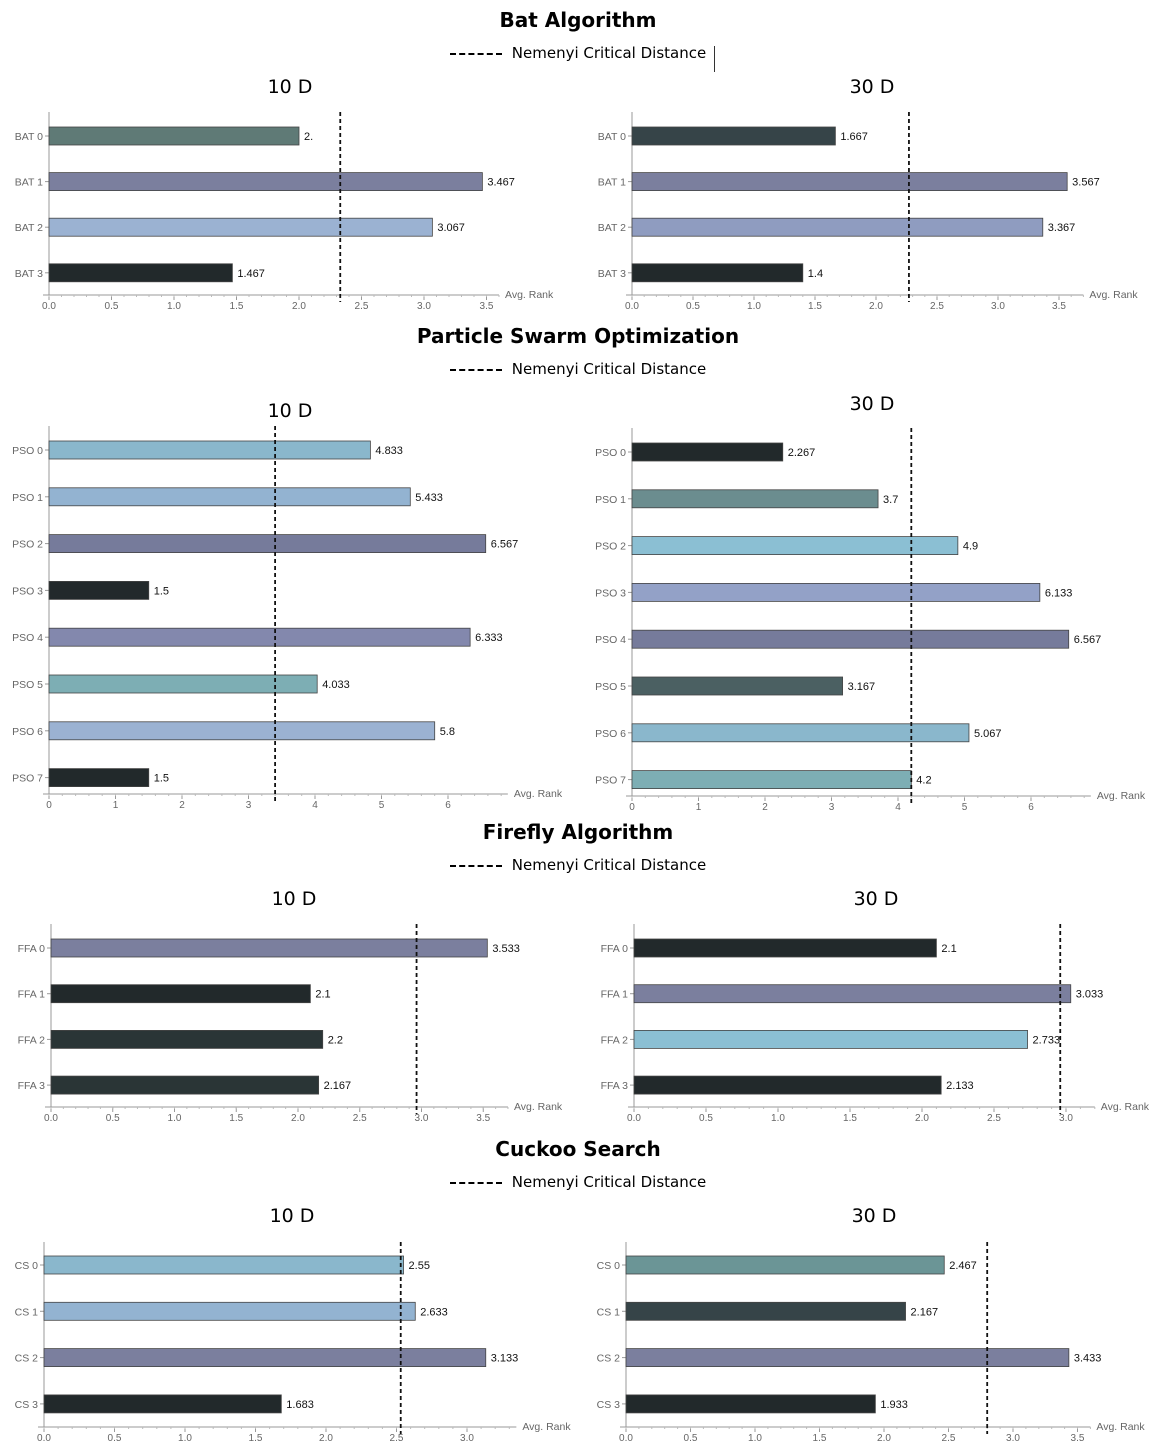  Describe the element at coordinates (802, 453) in the screenshot. I see `bar-value-label: 2.267` at that location.